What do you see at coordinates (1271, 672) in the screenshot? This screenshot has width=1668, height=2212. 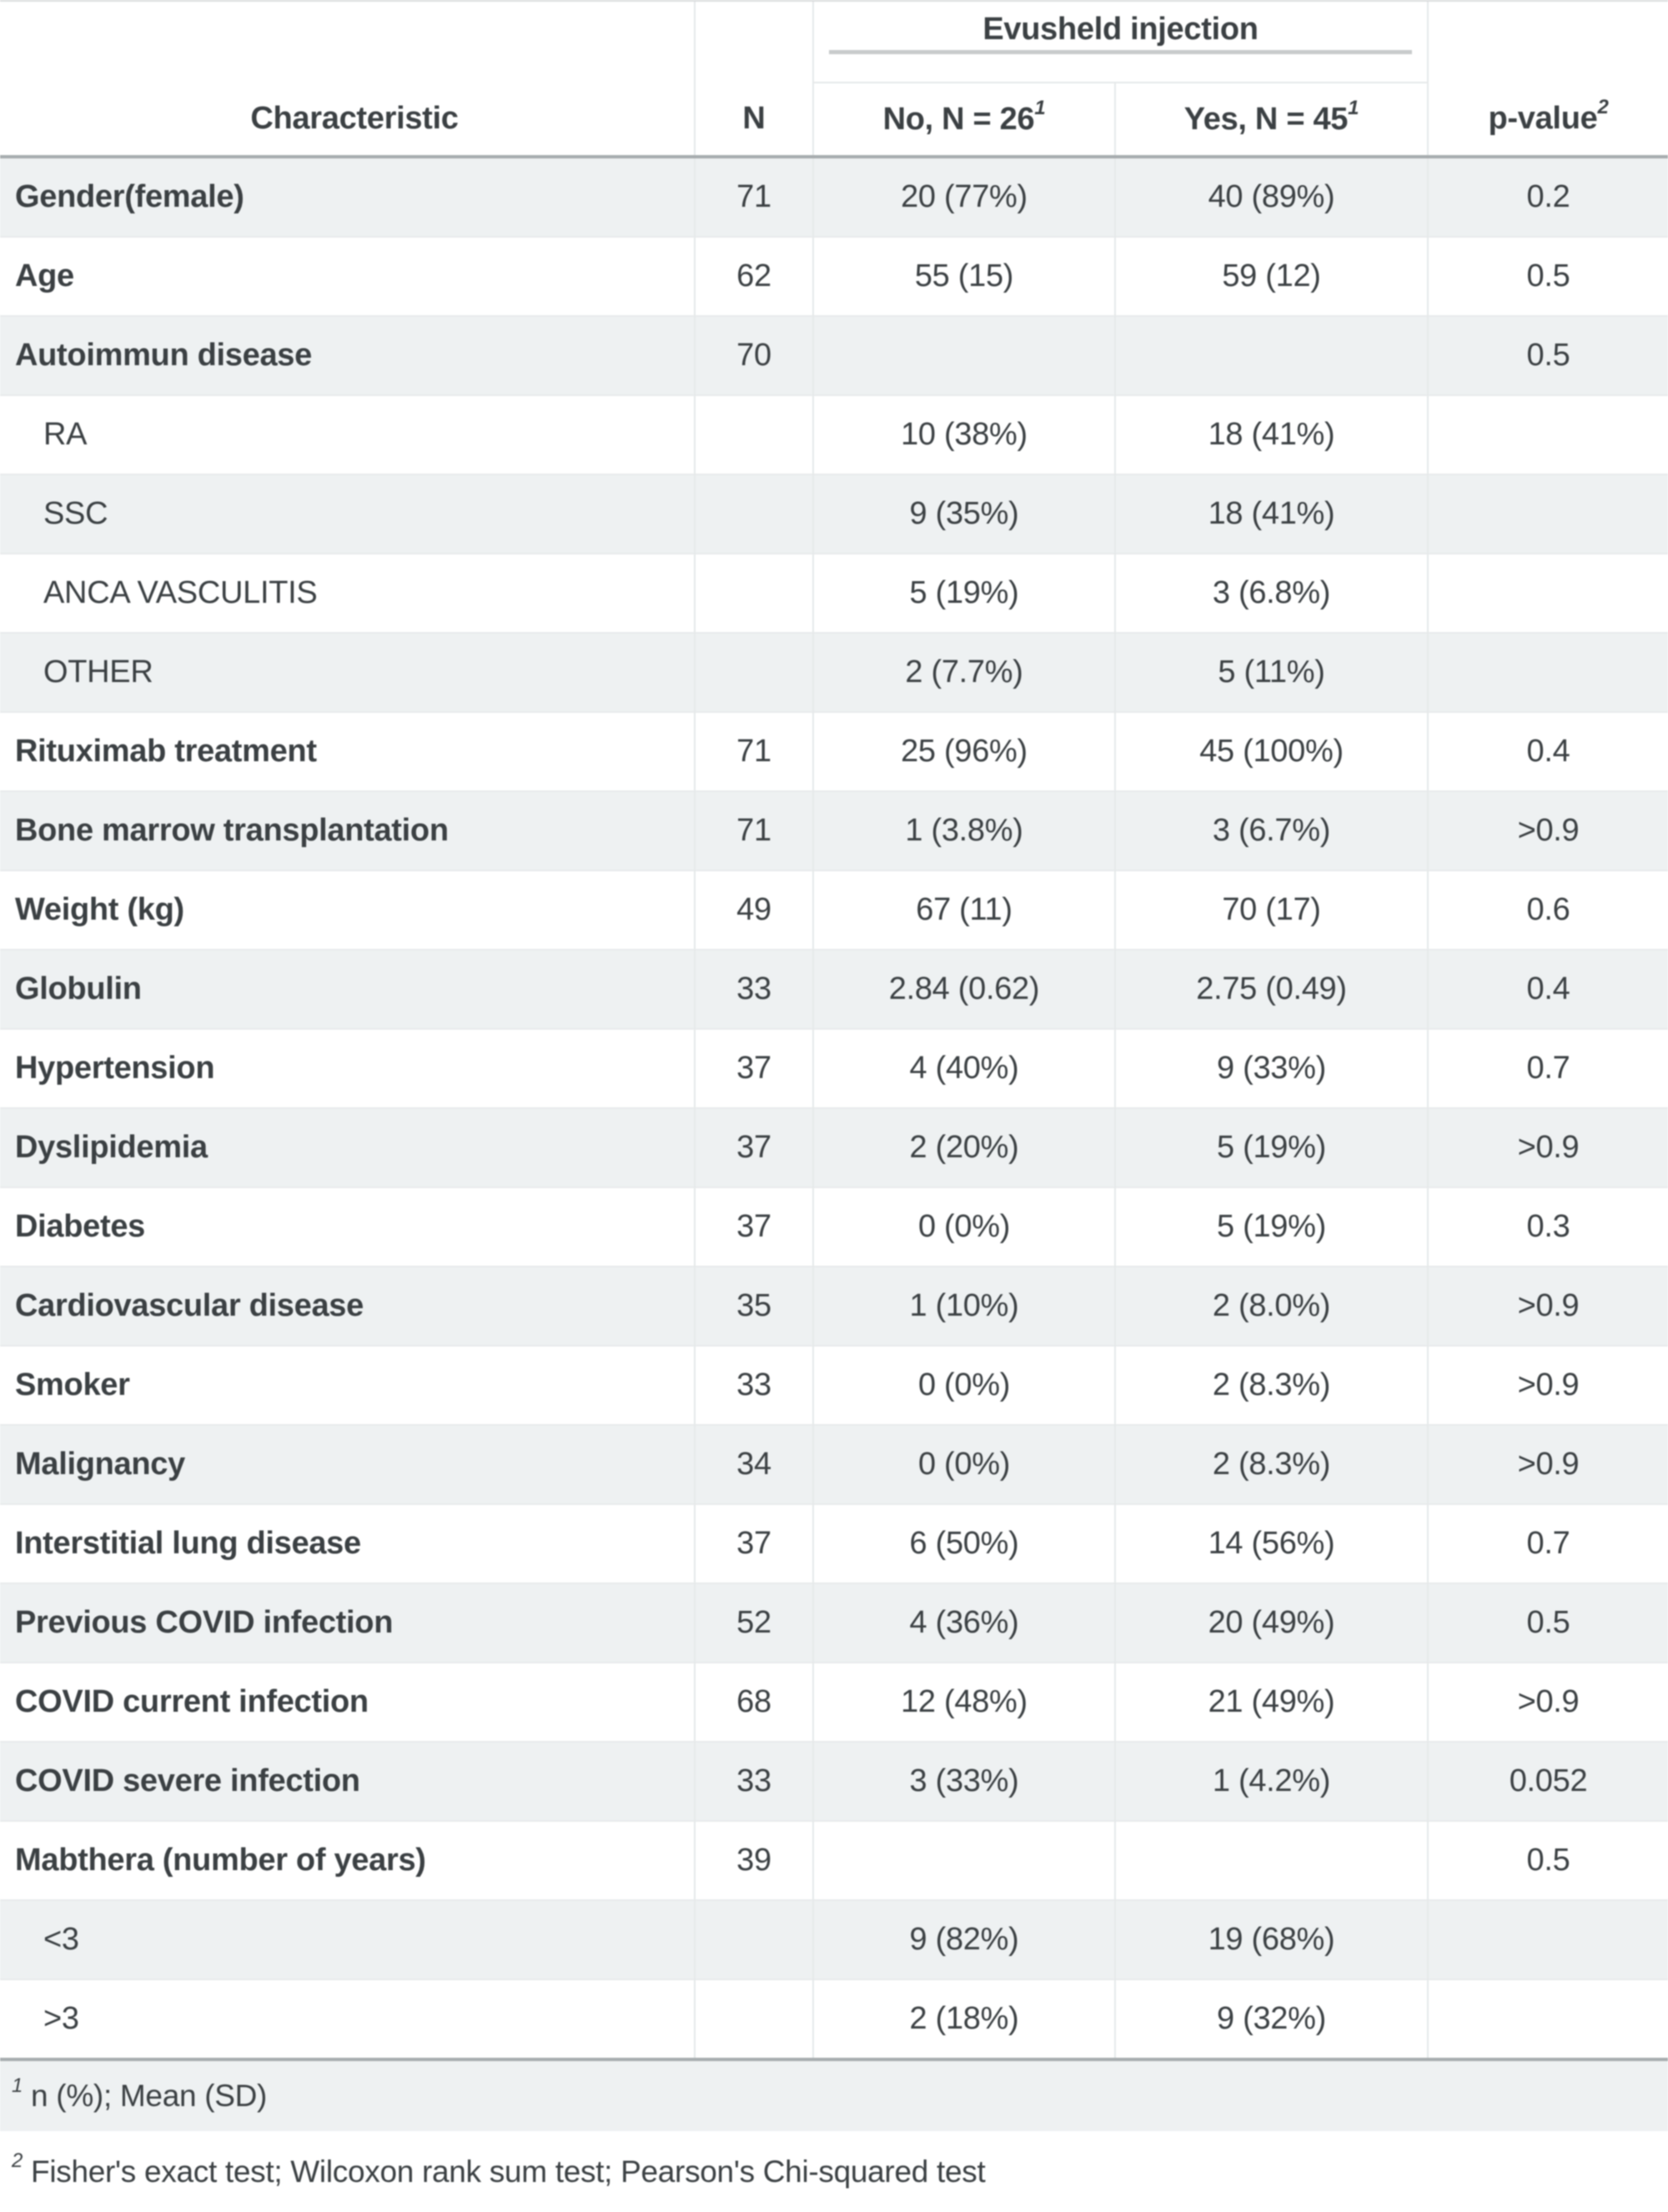 I see `cell-yes: 5 (11%)` at bounding box center [1271, 672].